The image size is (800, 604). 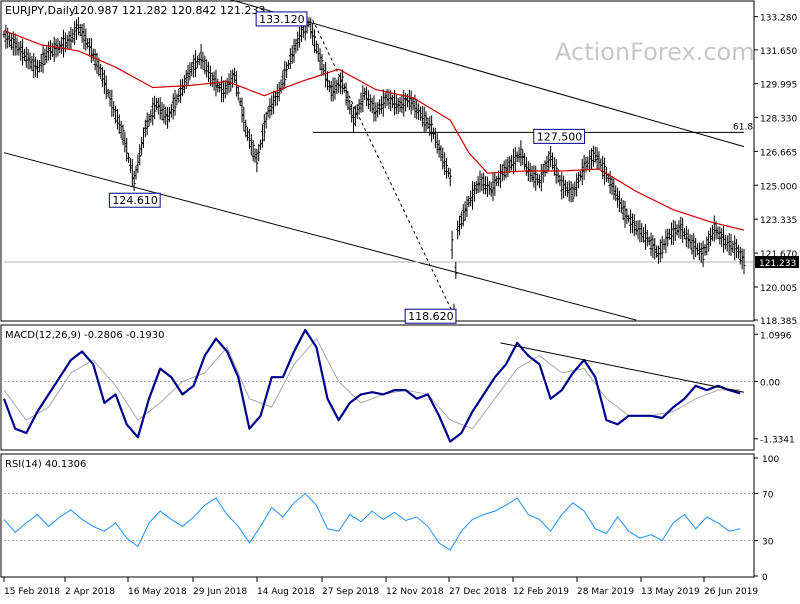 I want to click on y-tick-label: 126.665, so click(x=778, y=153).